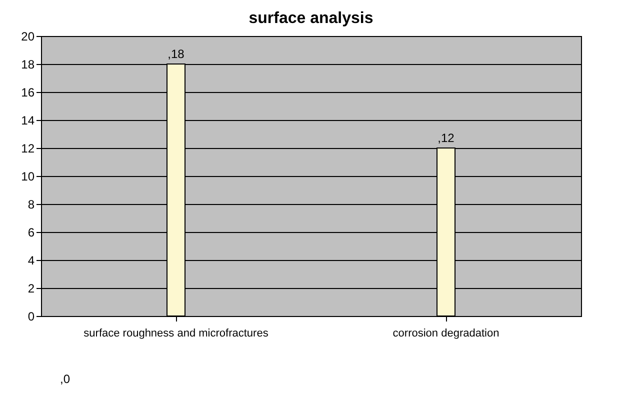 The width and height of the screenshot is (642, 400). Describe the element at coordinates (65, 379) in the screenshot. I see `text: ,0` at that location.